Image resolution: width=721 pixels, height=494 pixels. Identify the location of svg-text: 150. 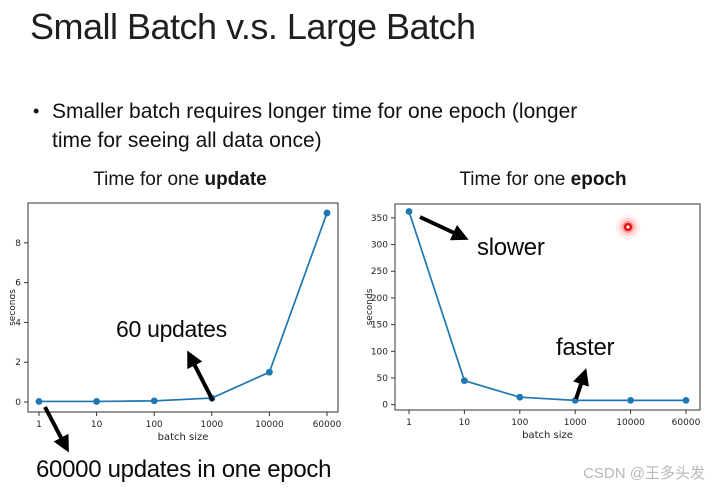
(379, 326).